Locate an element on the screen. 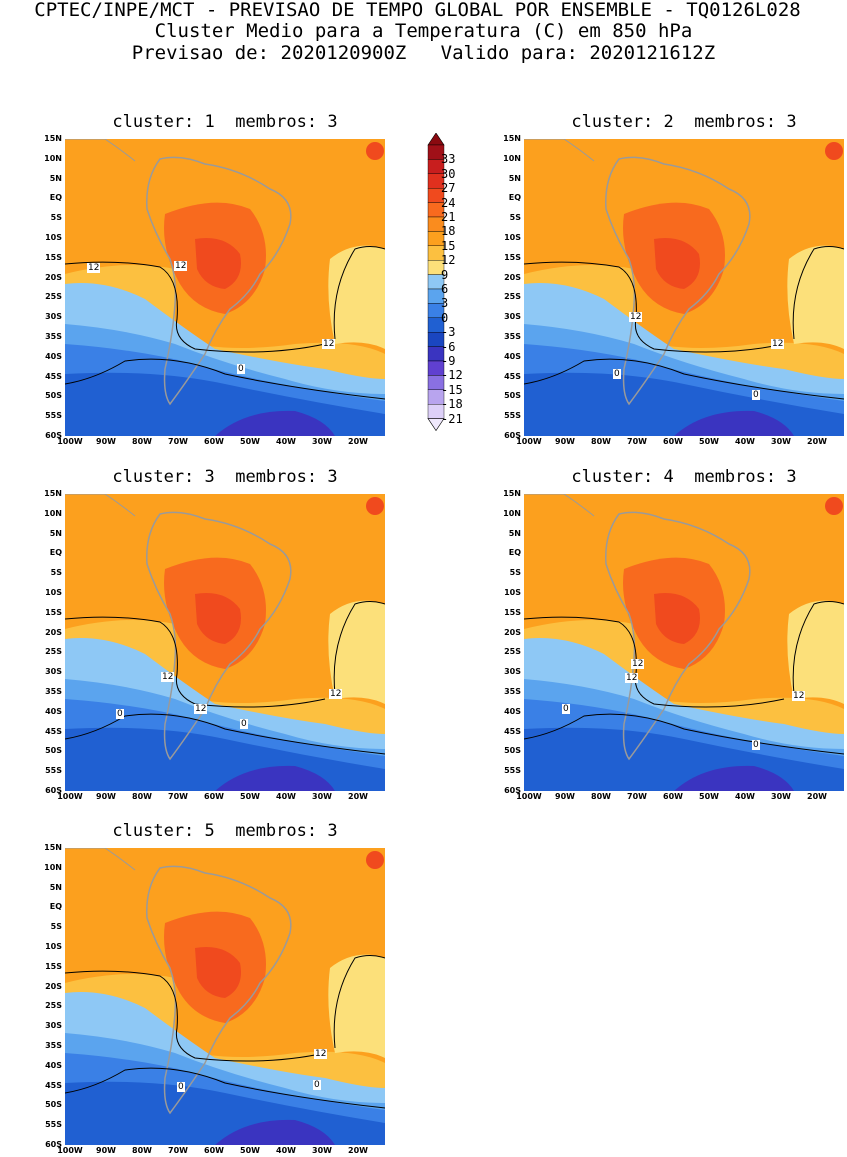 The height and width of the screenshot is (1157, 847). colorbar-tick-label: -12 is located at coordinates (452, 375).